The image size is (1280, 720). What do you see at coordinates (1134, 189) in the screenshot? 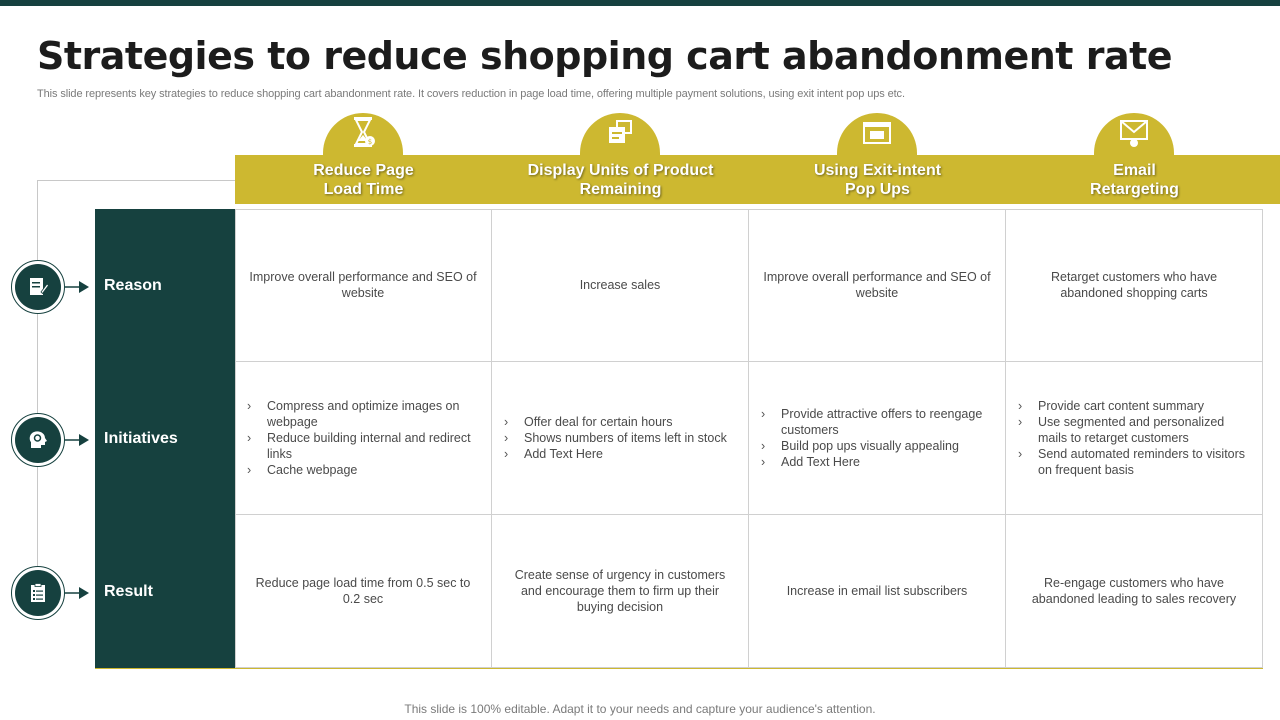
I see `column-header-4-line2: Retargeting` at bounding box center [1134, 189].